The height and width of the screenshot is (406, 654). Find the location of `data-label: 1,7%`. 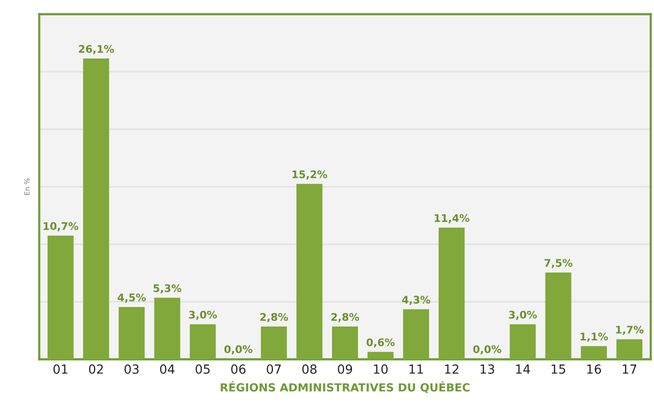

data-label: 1,7% is located at coordinates (630, 330).